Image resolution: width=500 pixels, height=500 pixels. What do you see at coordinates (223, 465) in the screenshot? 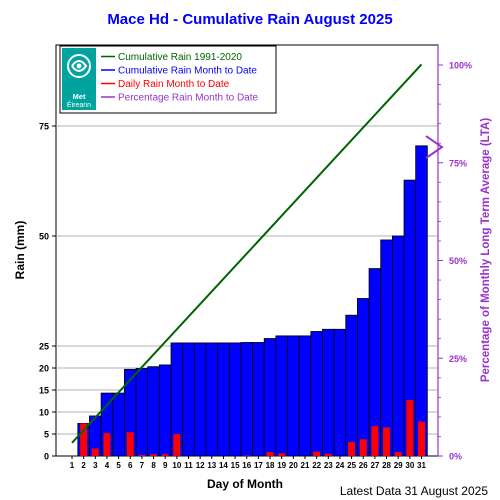
I see `x-tick-label: 14` at bounding box center [223, 465].